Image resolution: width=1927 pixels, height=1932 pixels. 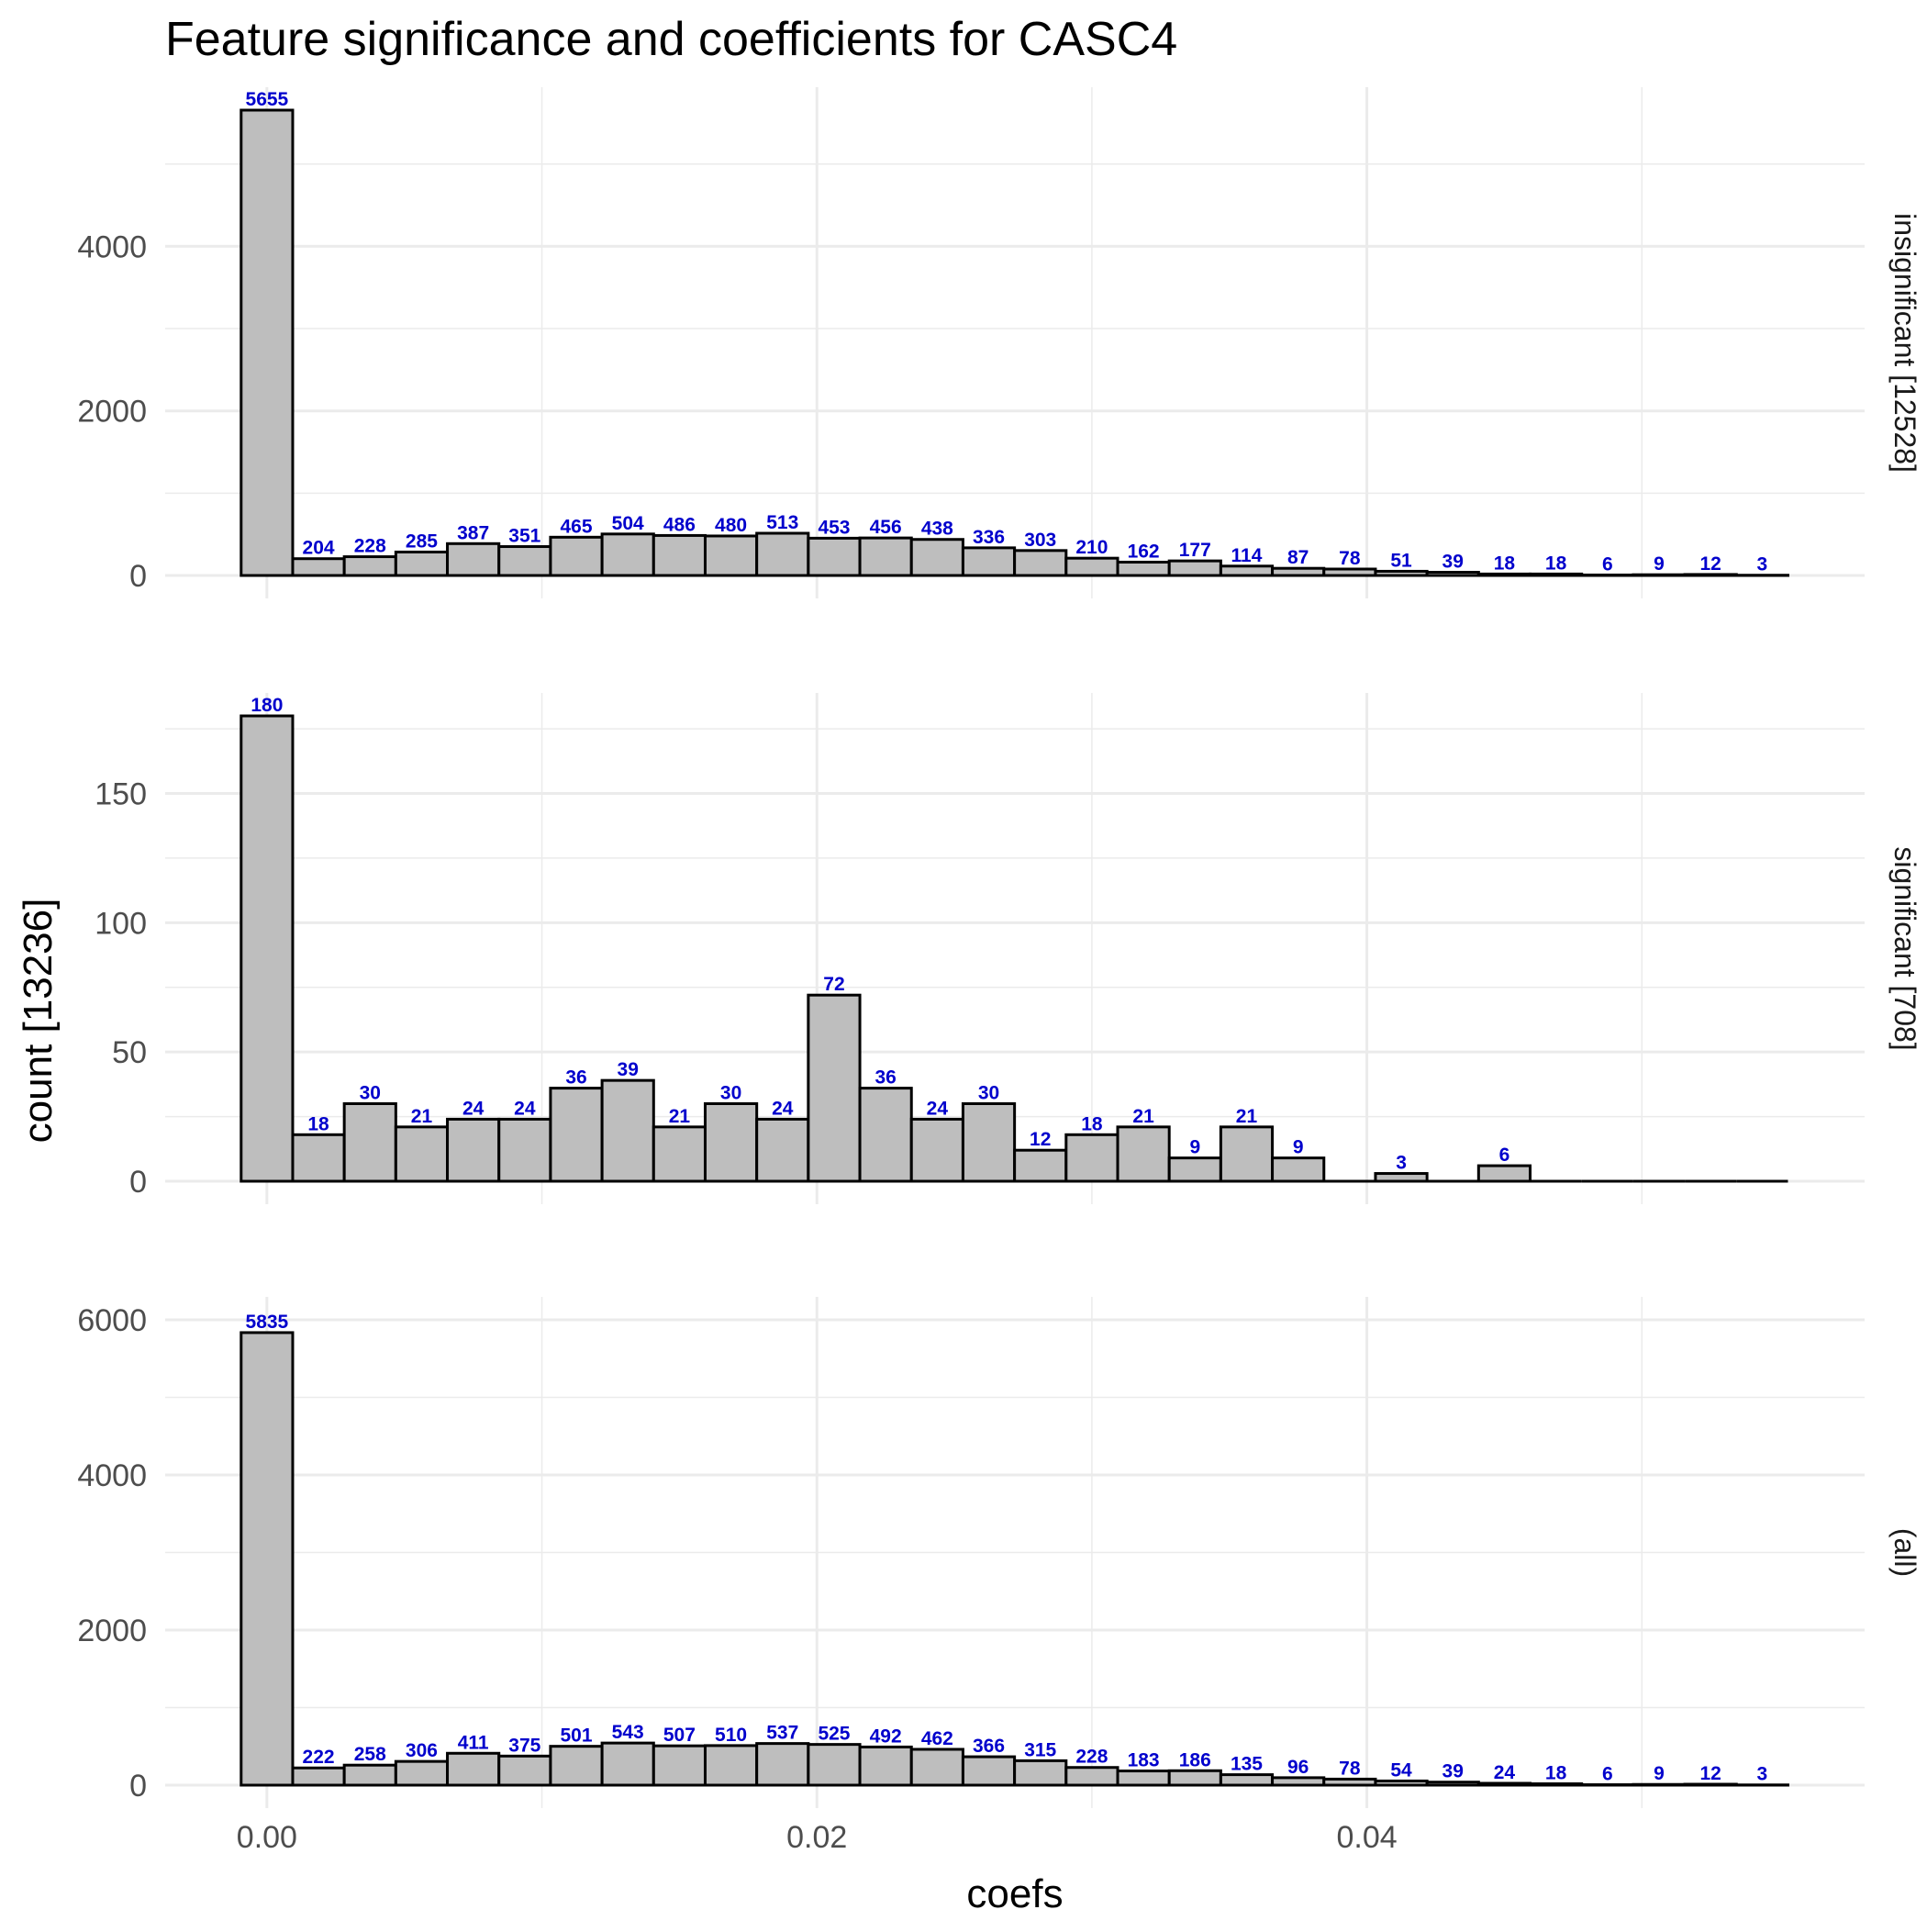 What do you see at coordinates (1040, 540) in the screenshot?
I see `bar-count-label: 303` at bounding box center [1040, 540].